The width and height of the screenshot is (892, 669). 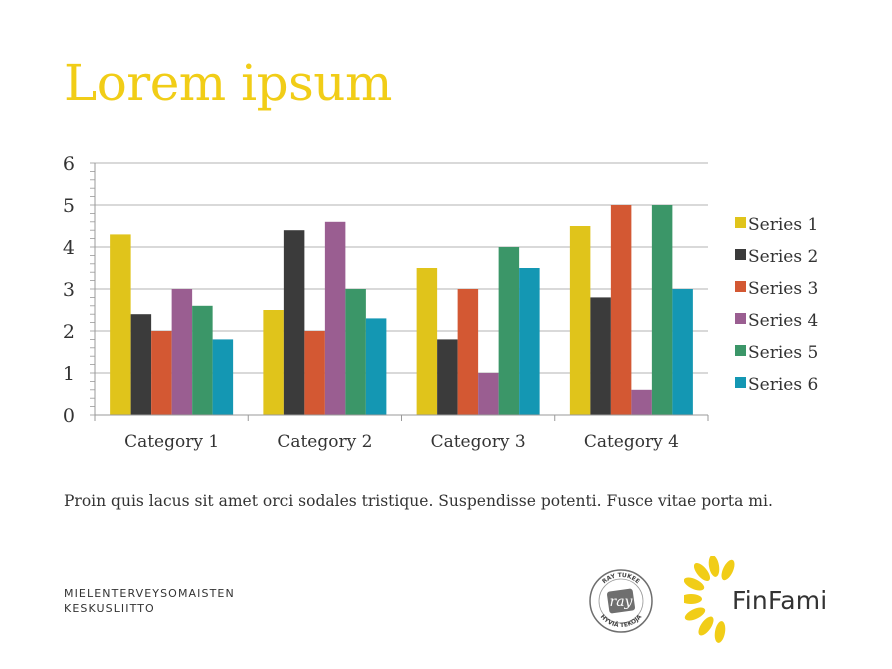 I want to click on y-tick-label: 1, so click(x=69, y=374).